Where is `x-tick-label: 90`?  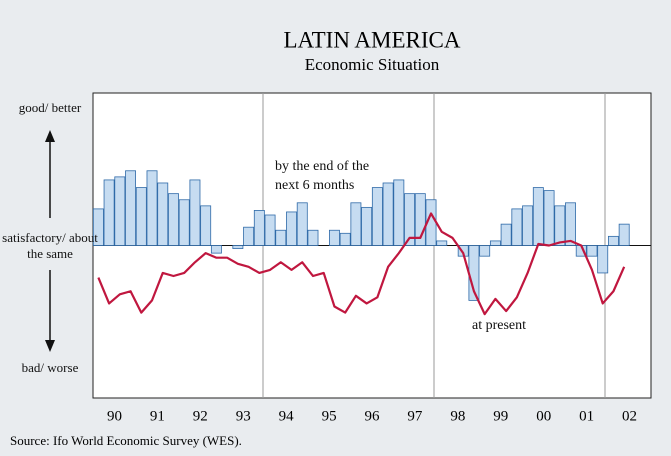
x-tick-label: 90 is located at coordinates (114, 416).